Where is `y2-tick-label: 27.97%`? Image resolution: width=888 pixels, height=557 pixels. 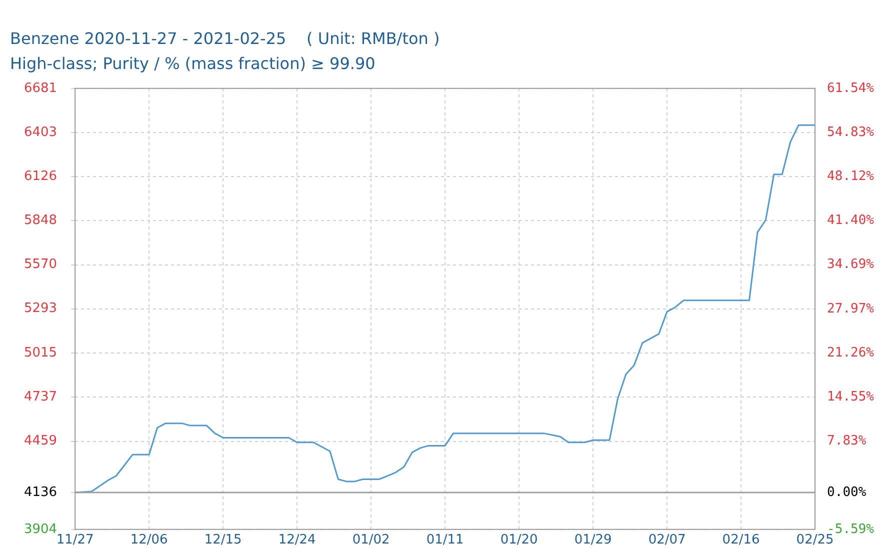 y2-tick-label: 27.97% is located at coordinates (850, 308).